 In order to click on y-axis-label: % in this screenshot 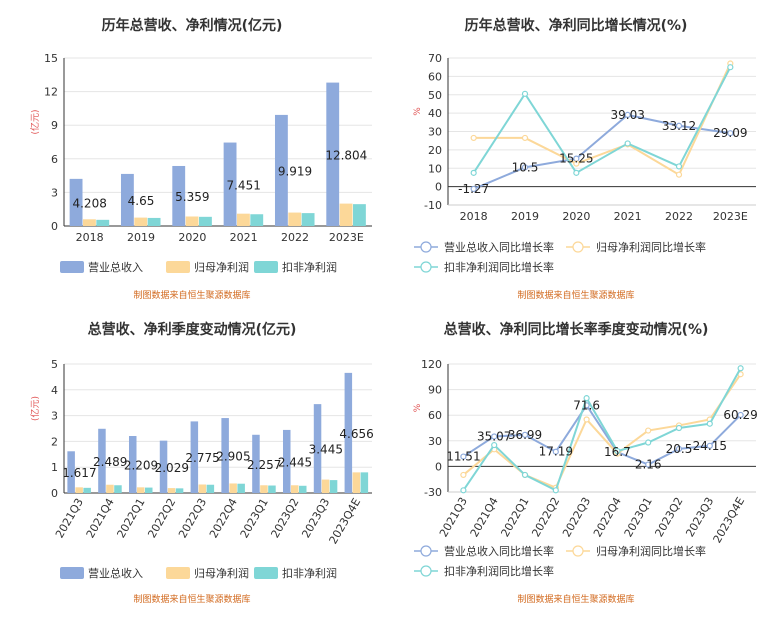, I will do `click(418, 111)`.